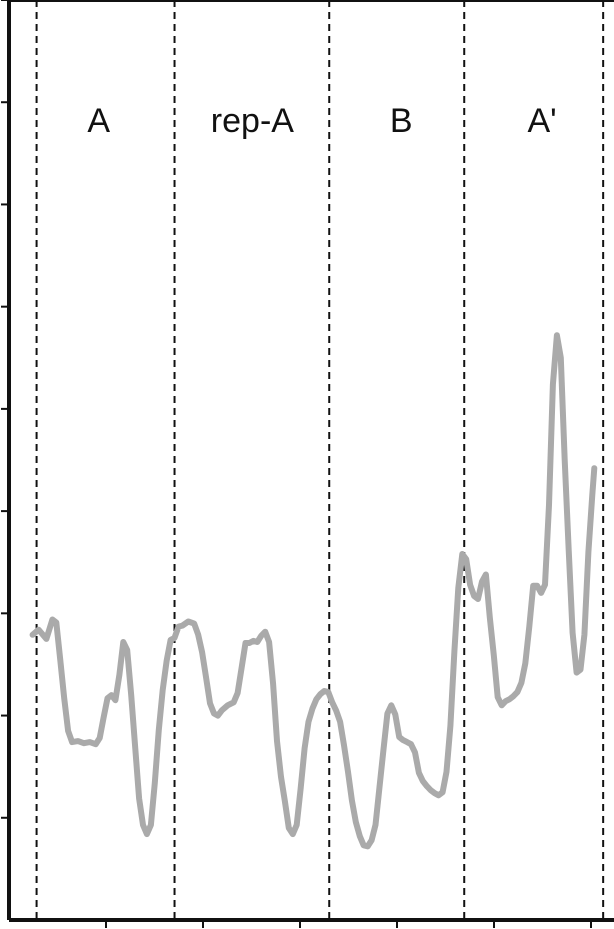  What do you see at coordinates (541, 121) in the screenshot?
I see `section-label-3: A'` at bounding box center [541, 121].